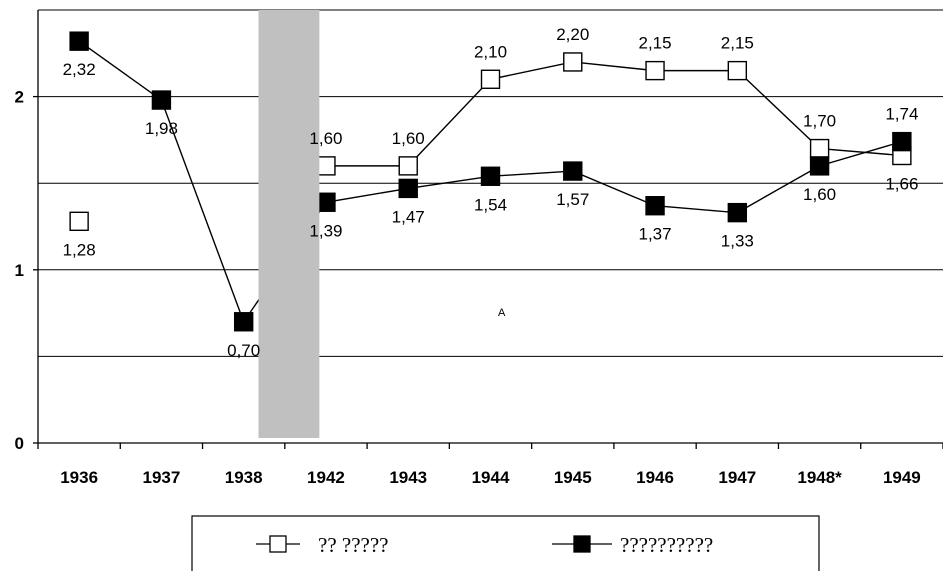  I want to click on data-label: 0,70, so click(243, 350).